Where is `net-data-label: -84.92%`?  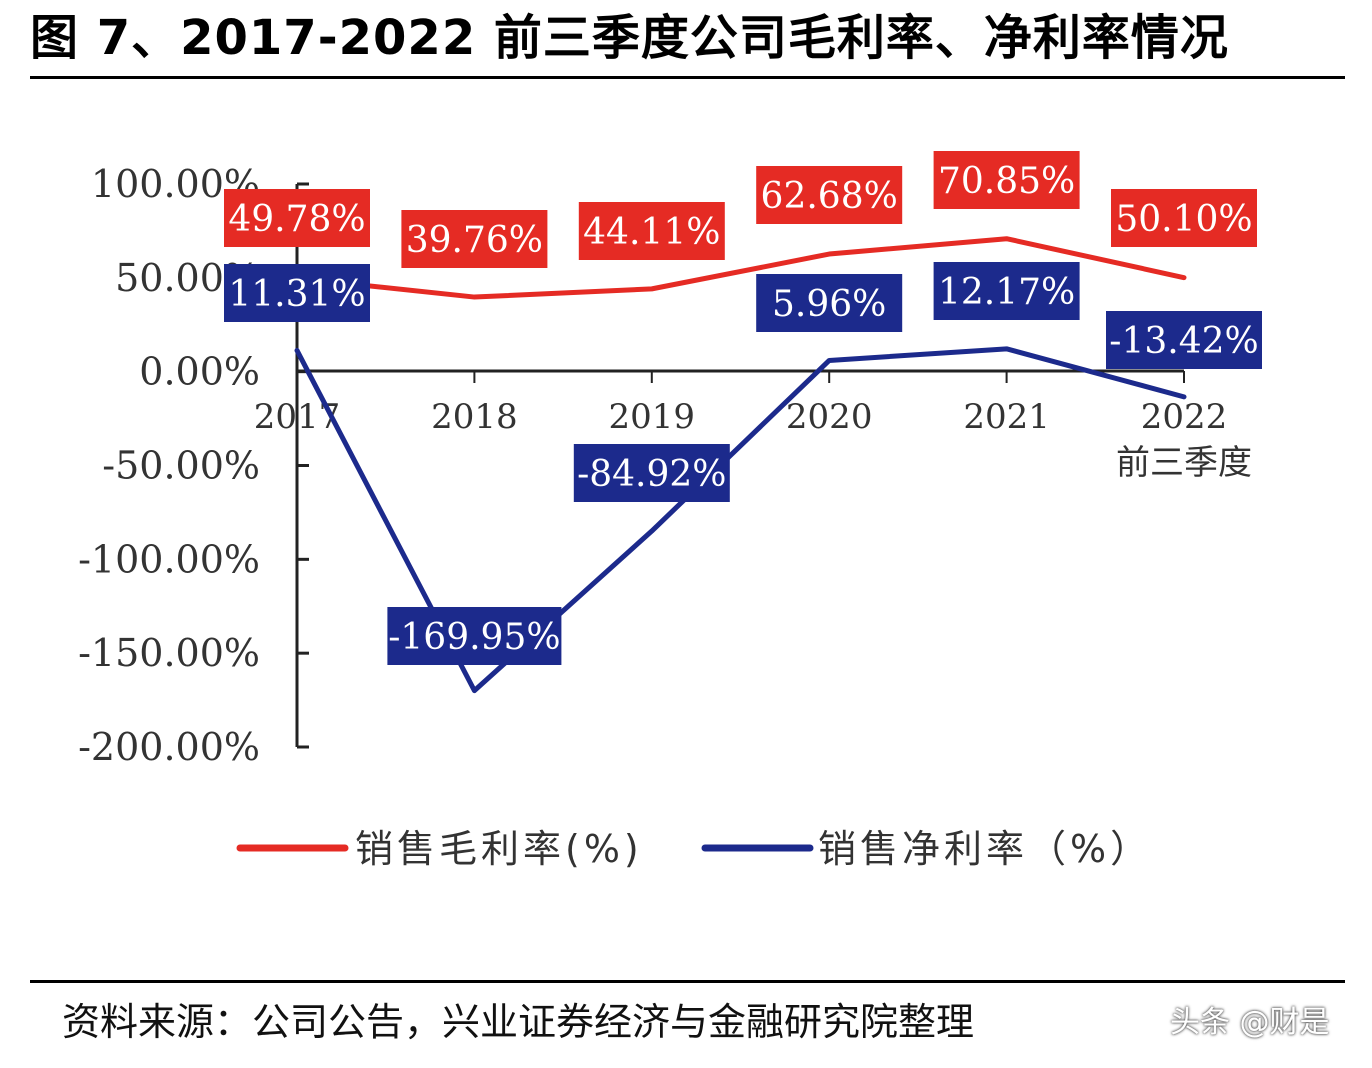
net-data-label: -84.92% is located at coordinates (651, 473).